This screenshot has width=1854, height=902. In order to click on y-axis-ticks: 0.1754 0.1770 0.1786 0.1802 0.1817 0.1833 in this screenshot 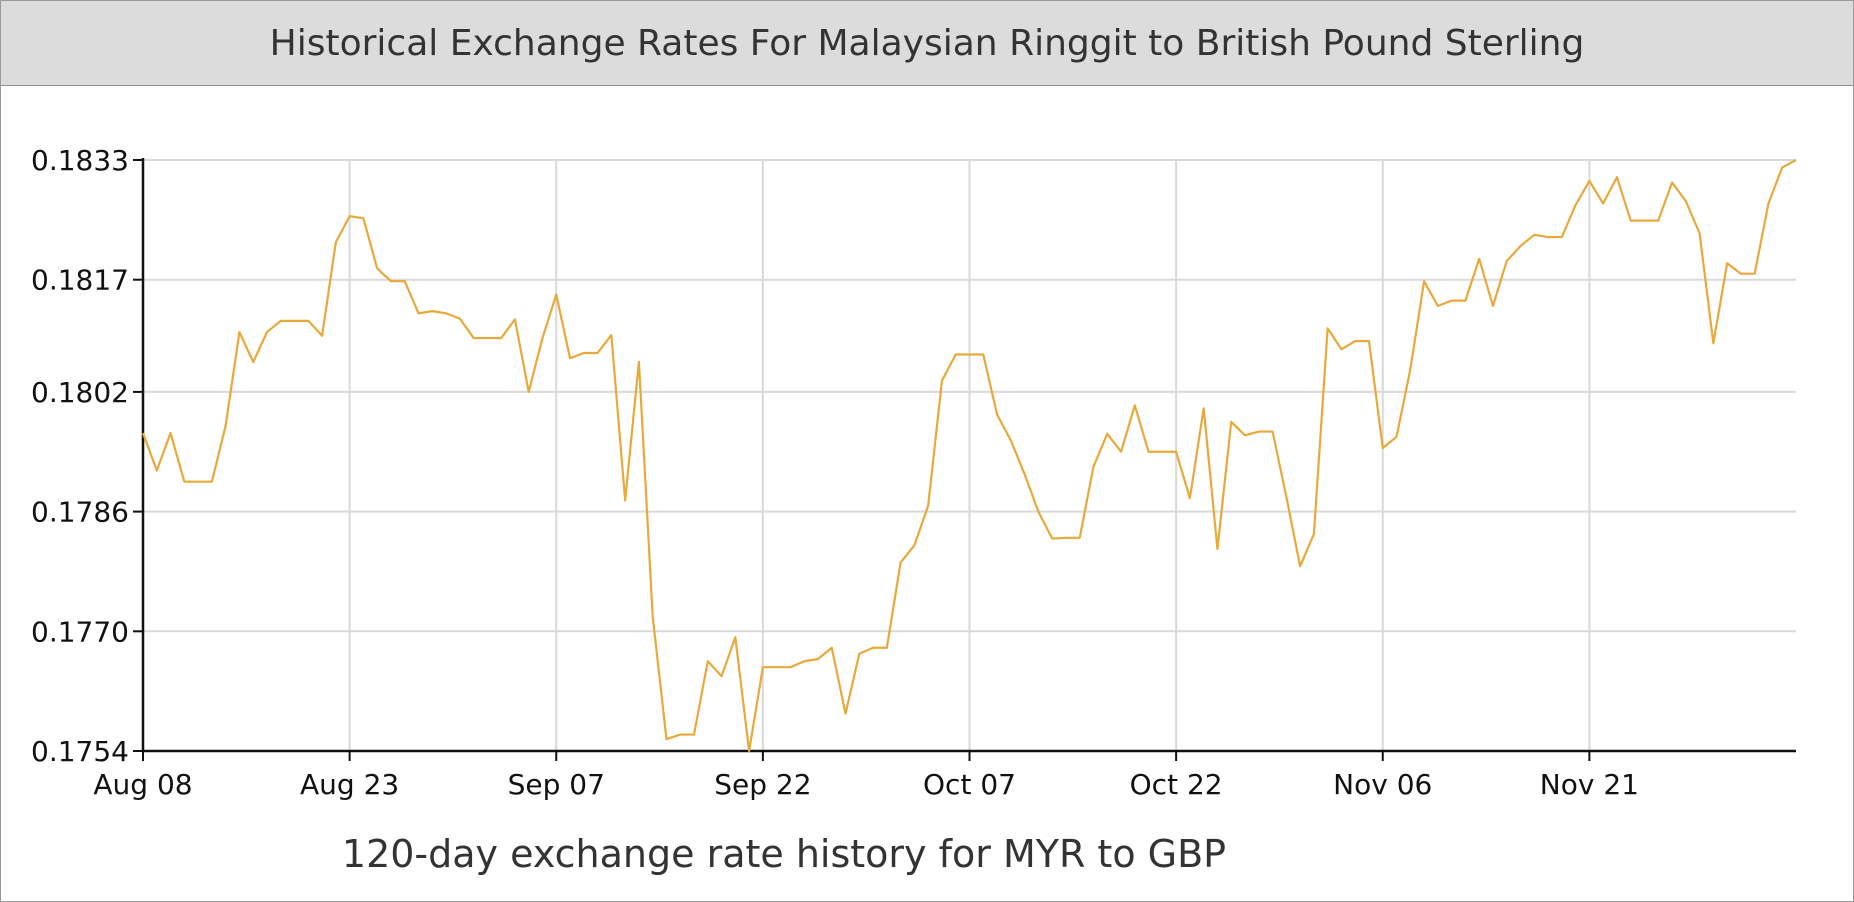, I will do `click(87, 456)`.